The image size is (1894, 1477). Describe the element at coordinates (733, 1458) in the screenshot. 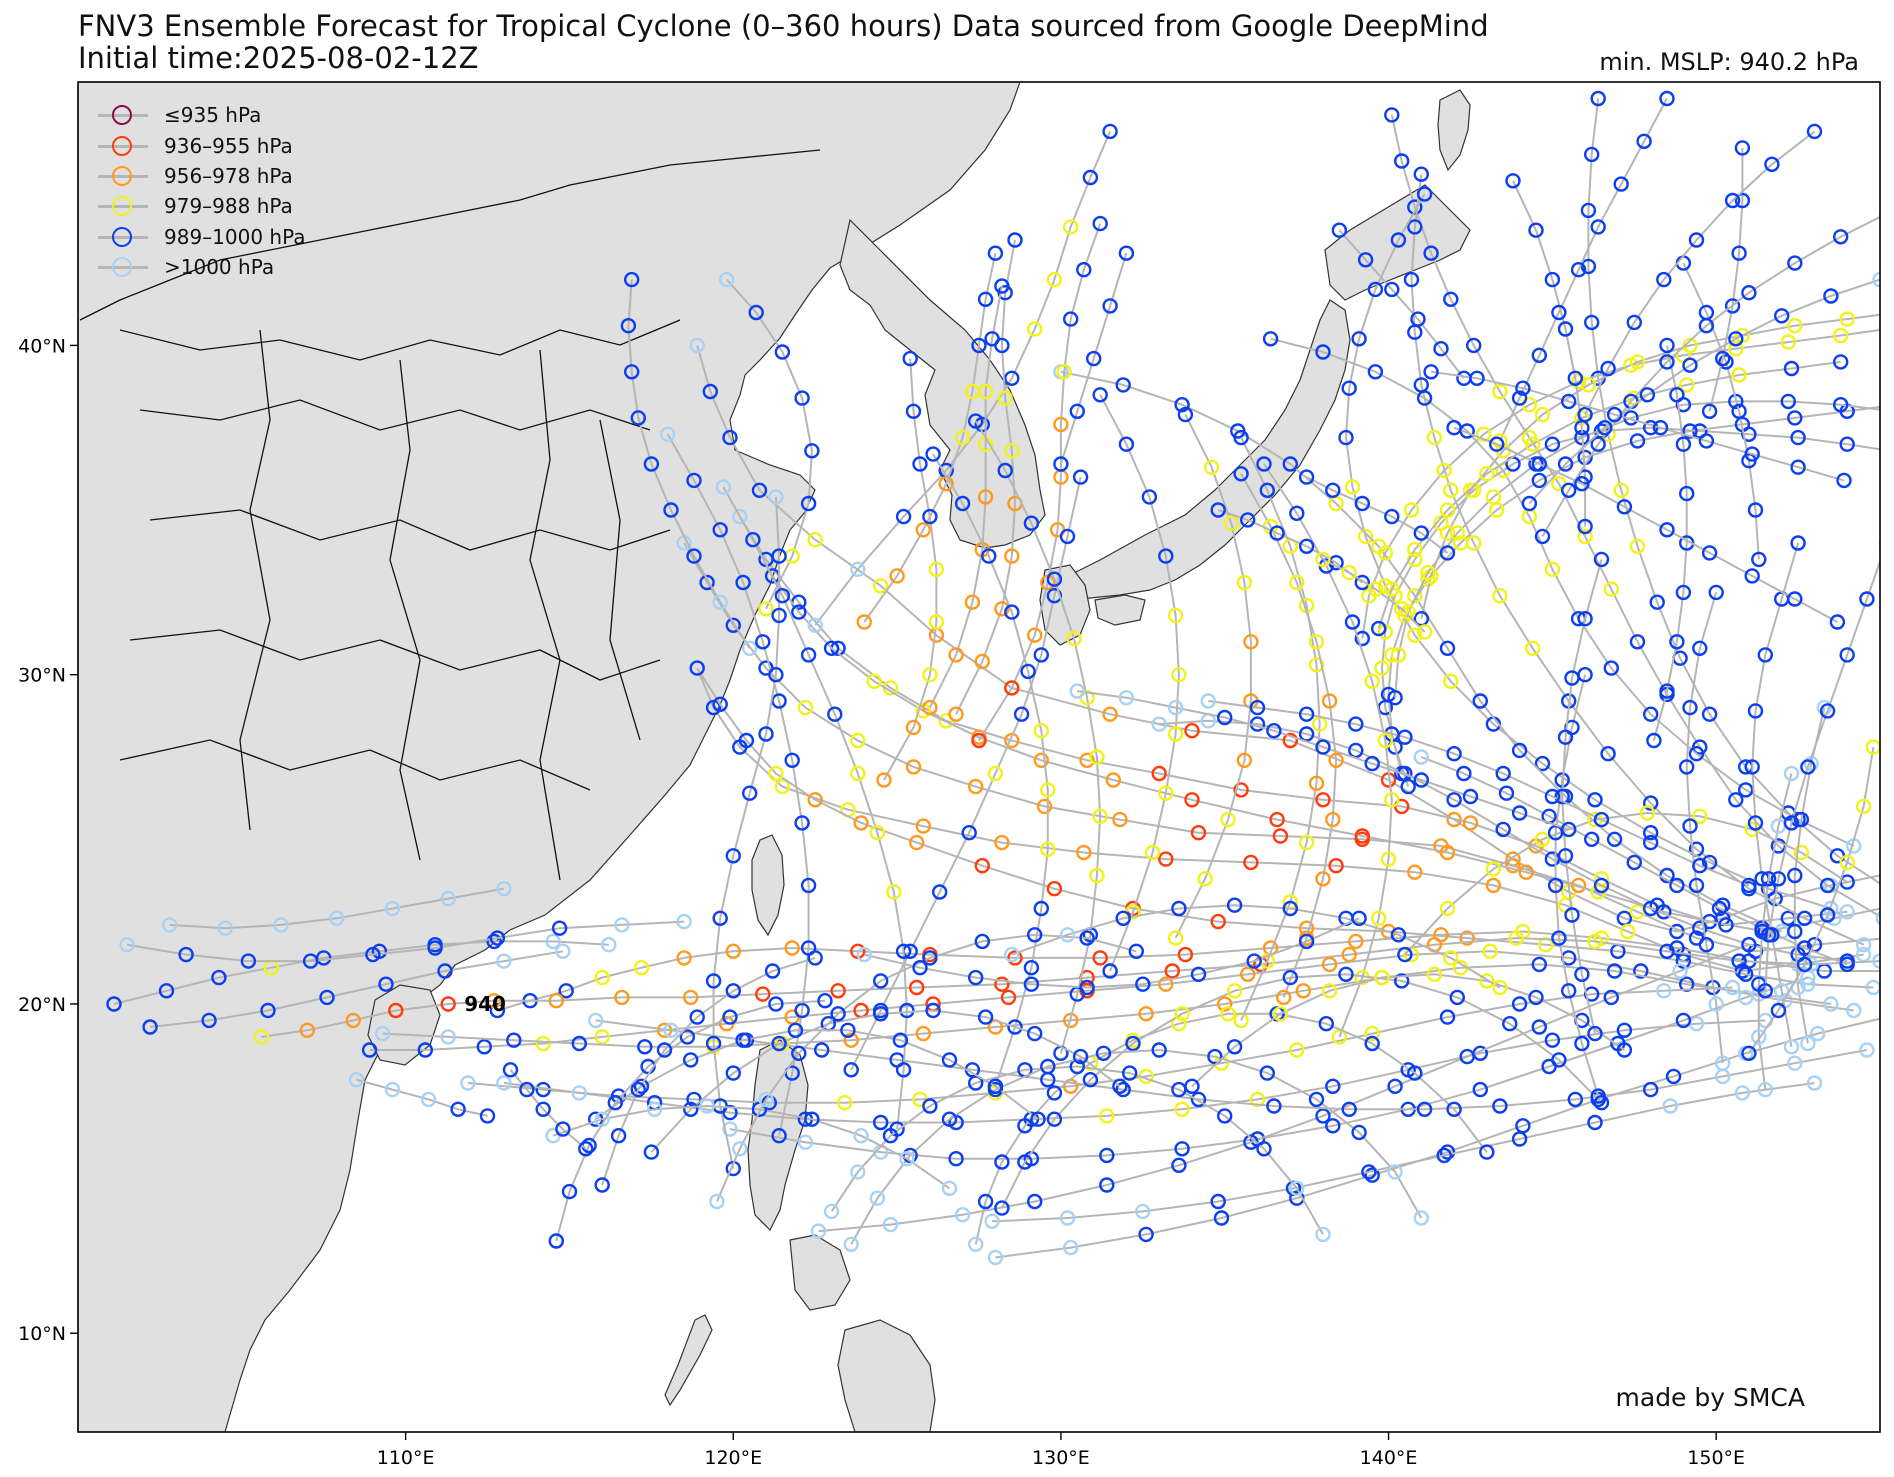

I see `x-tick-label: 120°E` at that location.